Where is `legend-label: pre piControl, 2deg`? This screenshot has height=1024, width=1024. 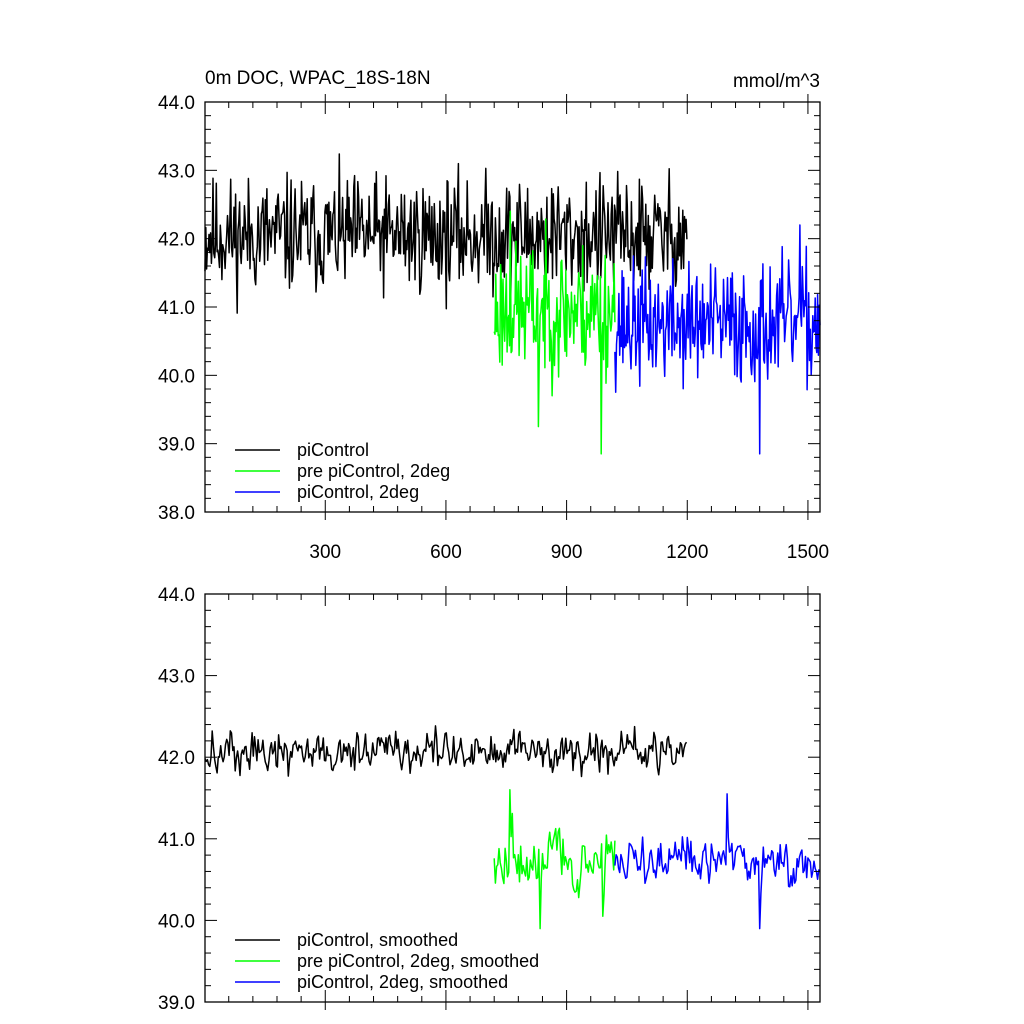
legend-label: pre piControl, 2deg is located at coordinates (373, 471).